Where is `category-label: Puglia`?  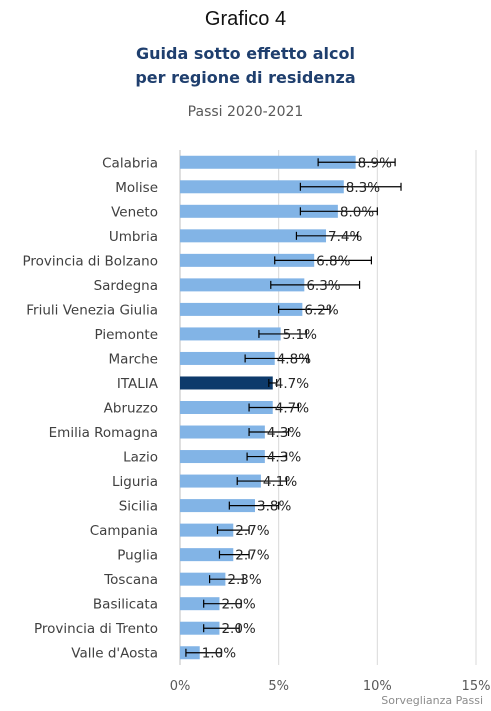 category-label: Puglia is located at coordinates (137, 556).